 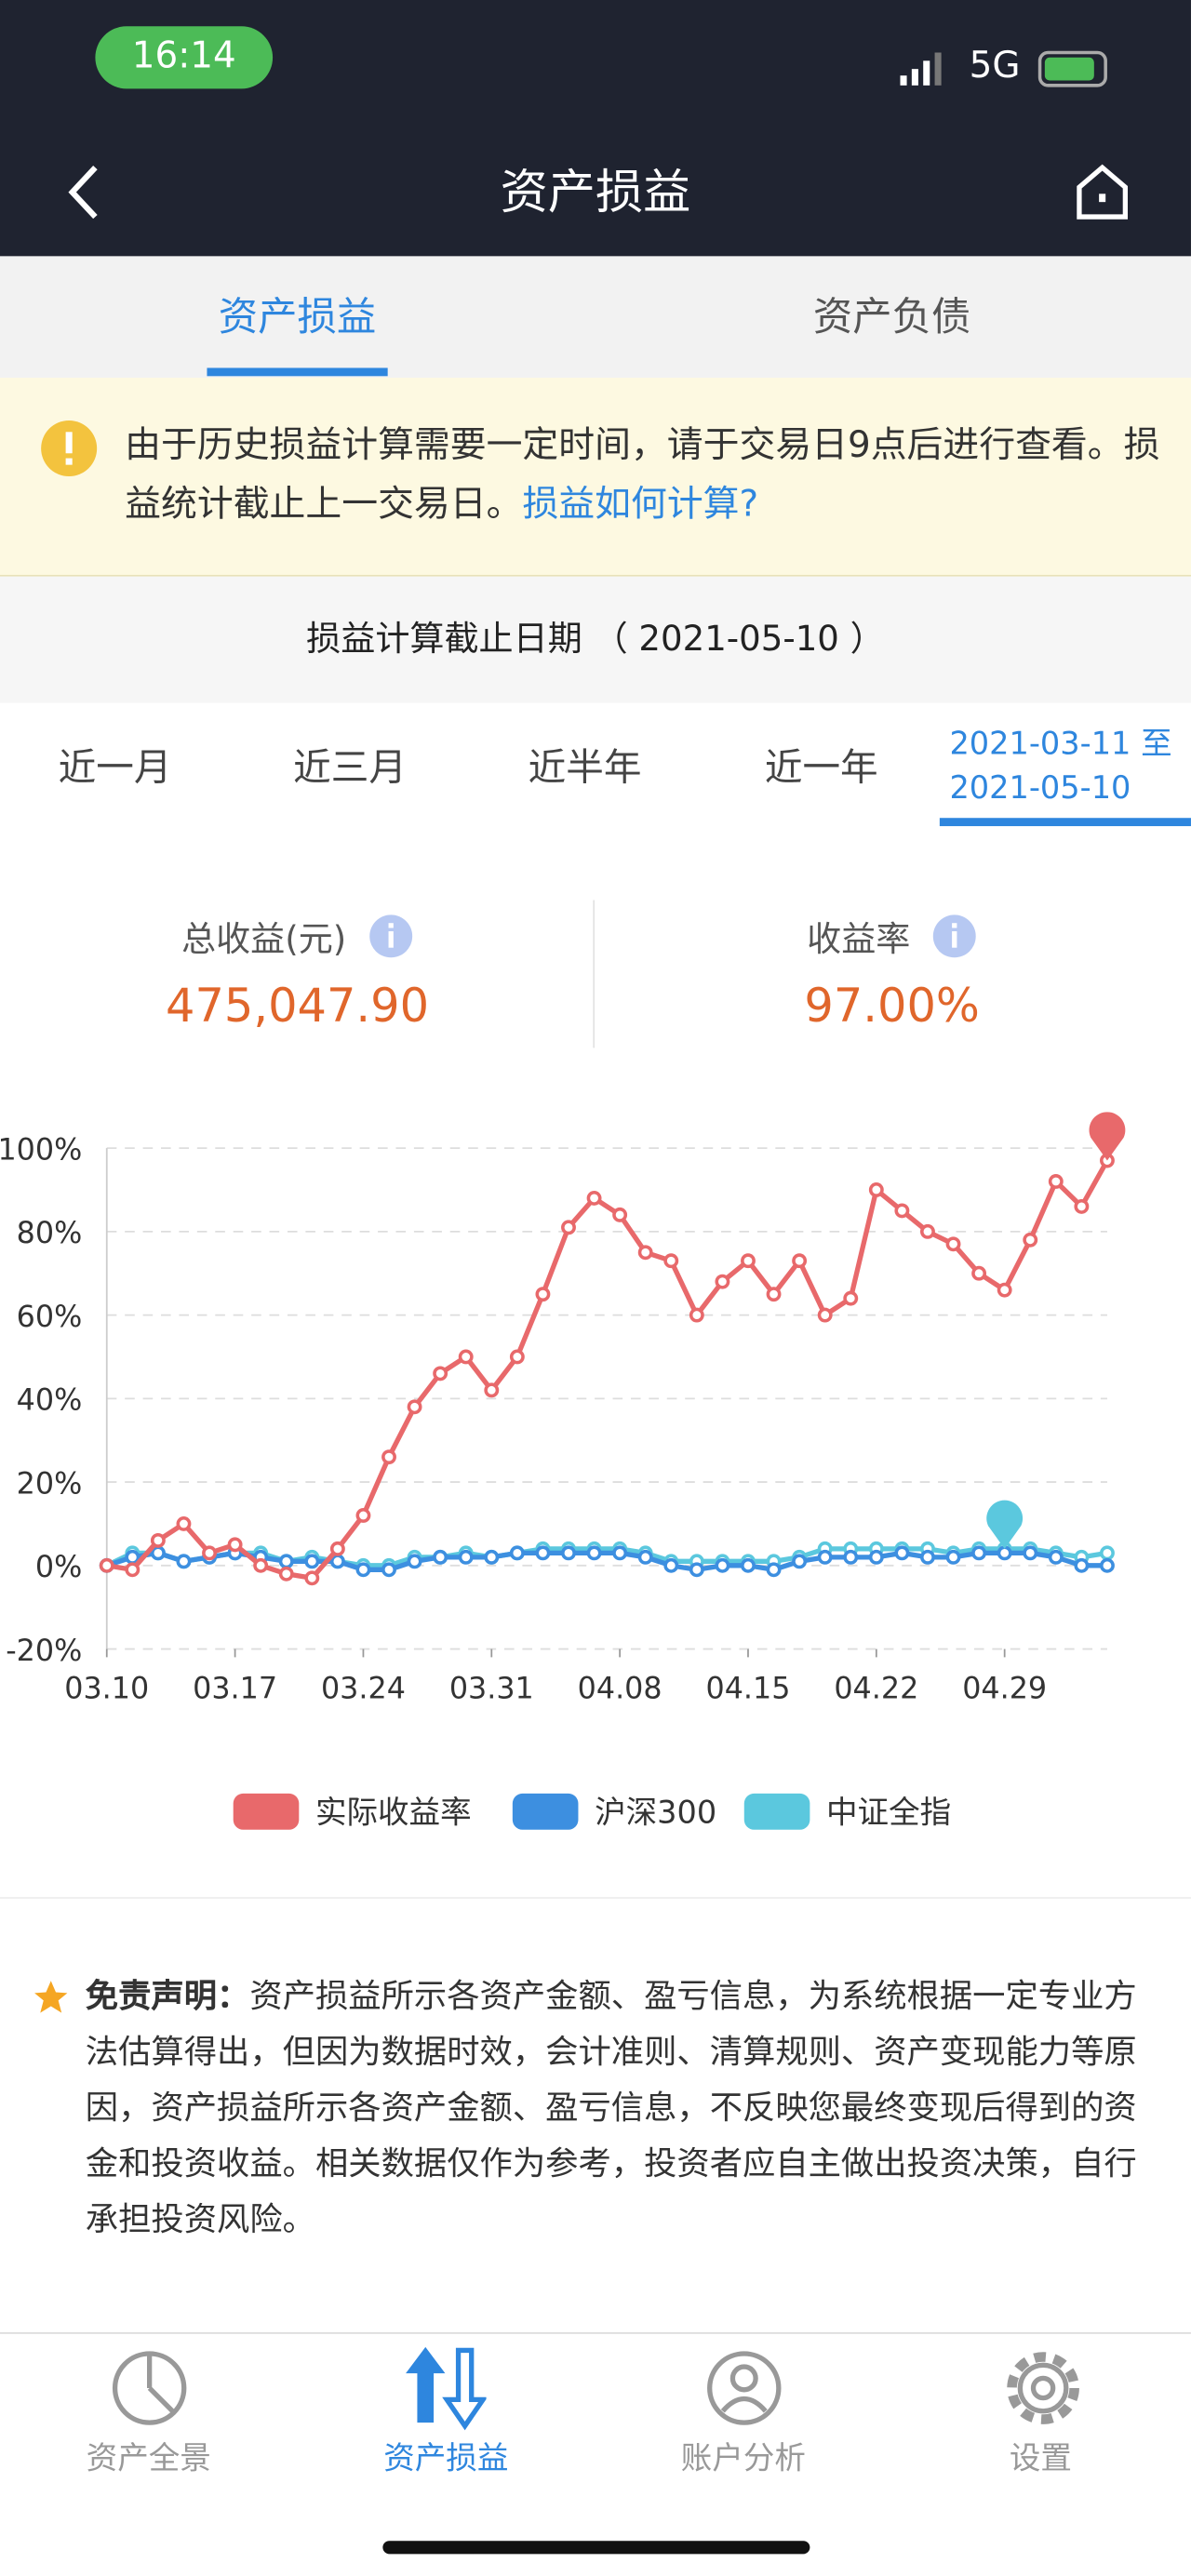 What do you see at coordinates (106, 1689) in the screenshot?
I see `x-tick-label: 03.10` at bounding box center [106, 1689].